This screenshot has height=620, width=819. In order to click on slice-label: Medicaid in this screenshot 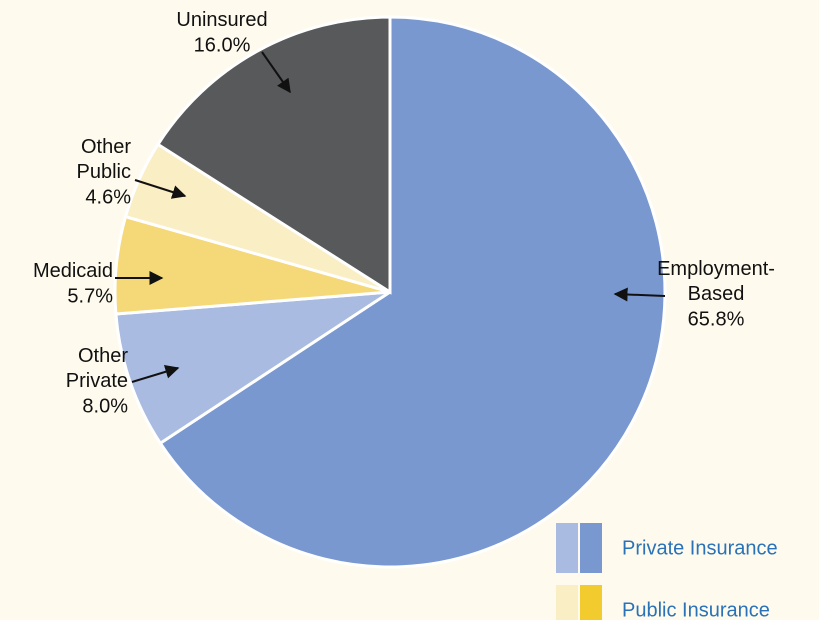, I will do `click(73, 271)`.